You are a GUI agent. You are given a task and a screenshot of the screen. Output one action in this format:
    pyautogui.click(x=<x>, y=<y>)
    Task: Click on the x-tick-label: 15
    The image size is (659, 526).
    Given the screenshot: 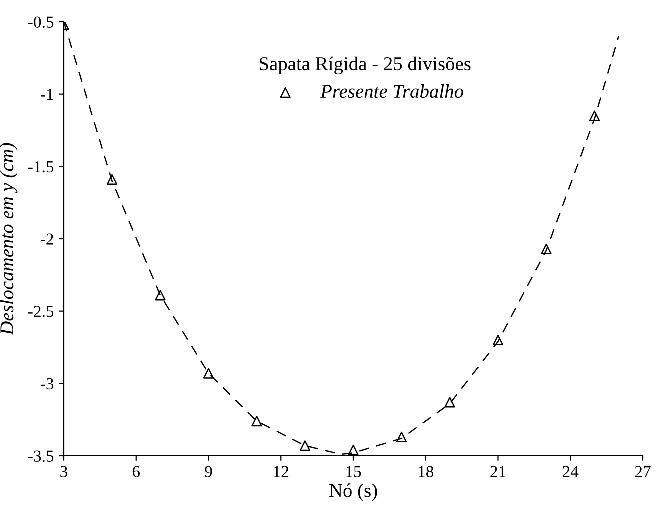 What is the action you would take?
    pyautogui.click(x=354, y=472)
    